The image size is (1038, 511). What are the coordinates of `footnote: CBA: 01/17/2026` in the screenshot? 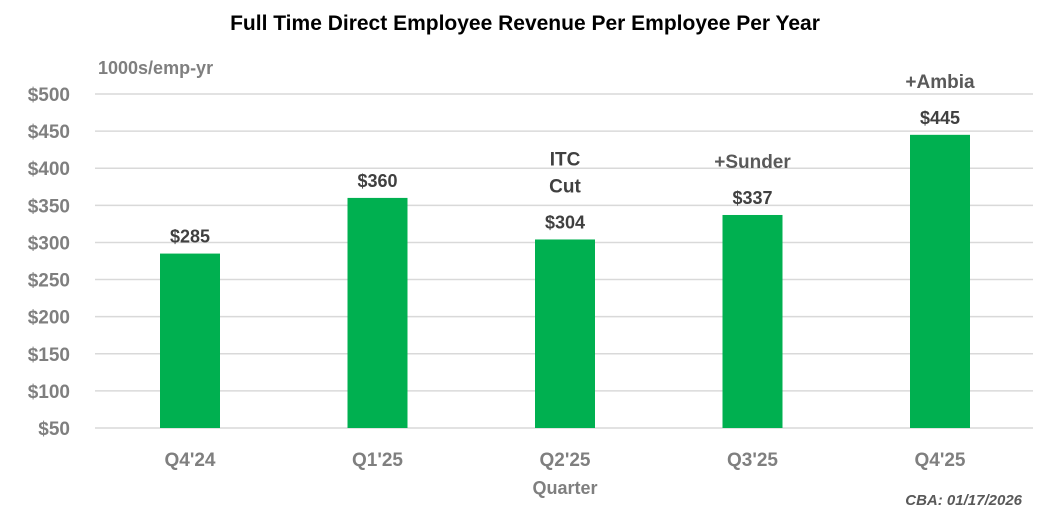 It's located at (963, 500).